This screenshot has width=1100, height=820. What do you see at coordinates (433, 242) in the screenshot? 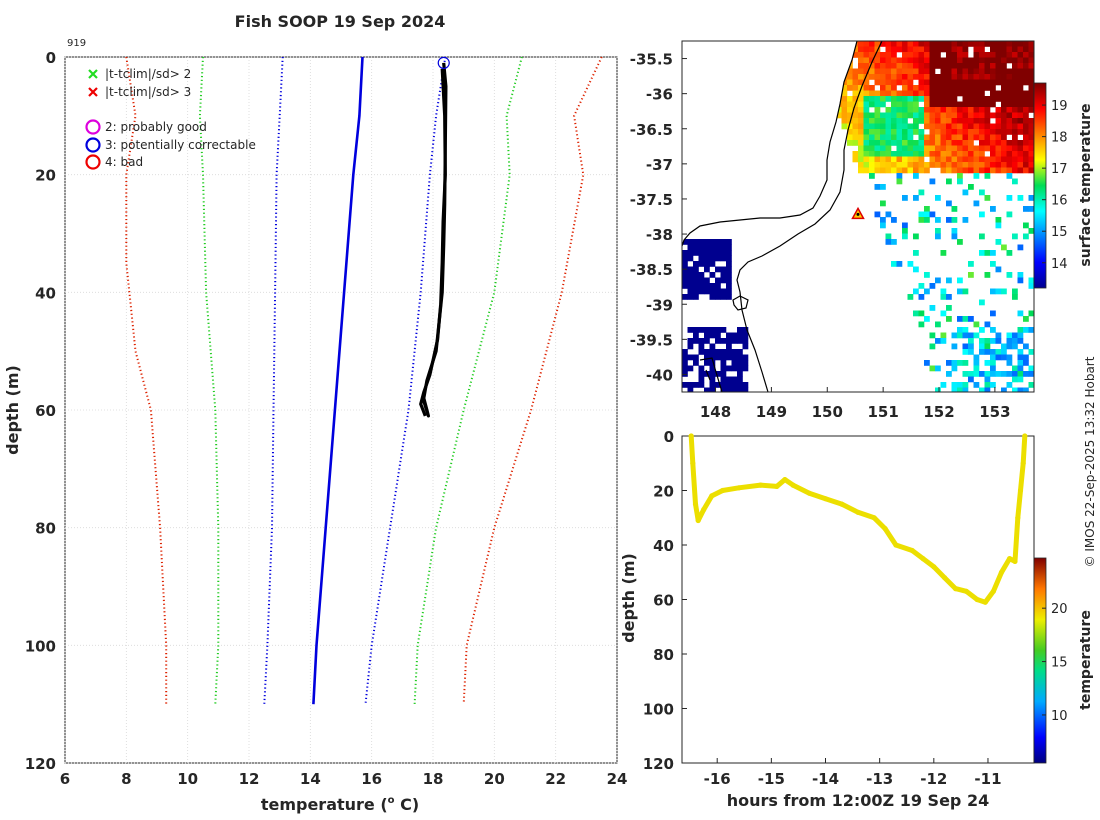
I see `series-profile-up` at bounding box center [433, 242].